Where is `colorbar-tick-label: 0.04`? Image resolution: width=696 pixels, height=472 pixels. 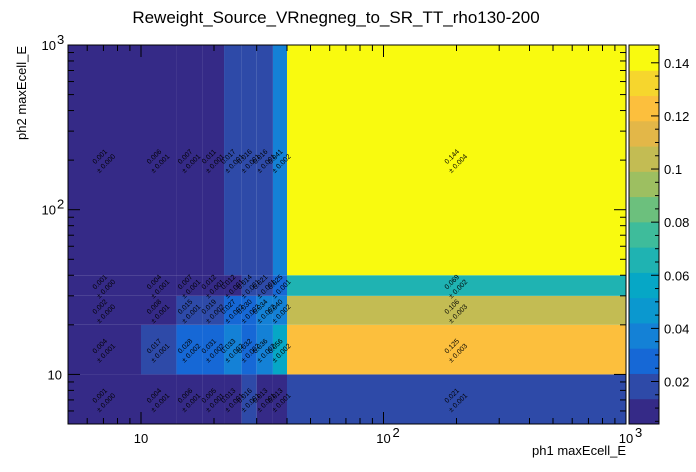
colorbar-tick-label: 0.04 is located at coordinates (676, 328).